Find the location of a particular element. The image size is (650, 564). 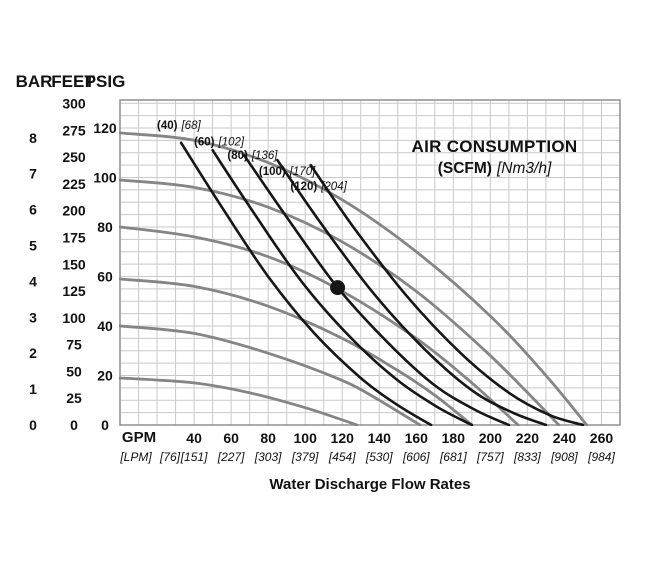

lpm-tick-label: [908] is located at coordinates (564, 457).